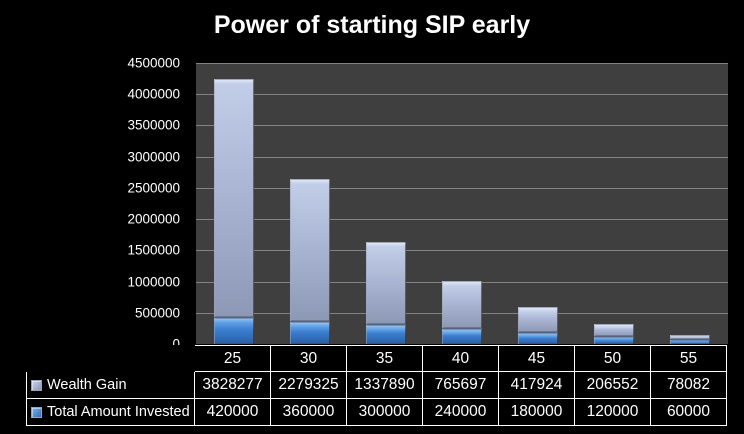 The image size is (744, 434). What do you see at coordinates (309, 412) in the screenshot?
I see `value-cell: 360000` at bounding box center [309, 412].